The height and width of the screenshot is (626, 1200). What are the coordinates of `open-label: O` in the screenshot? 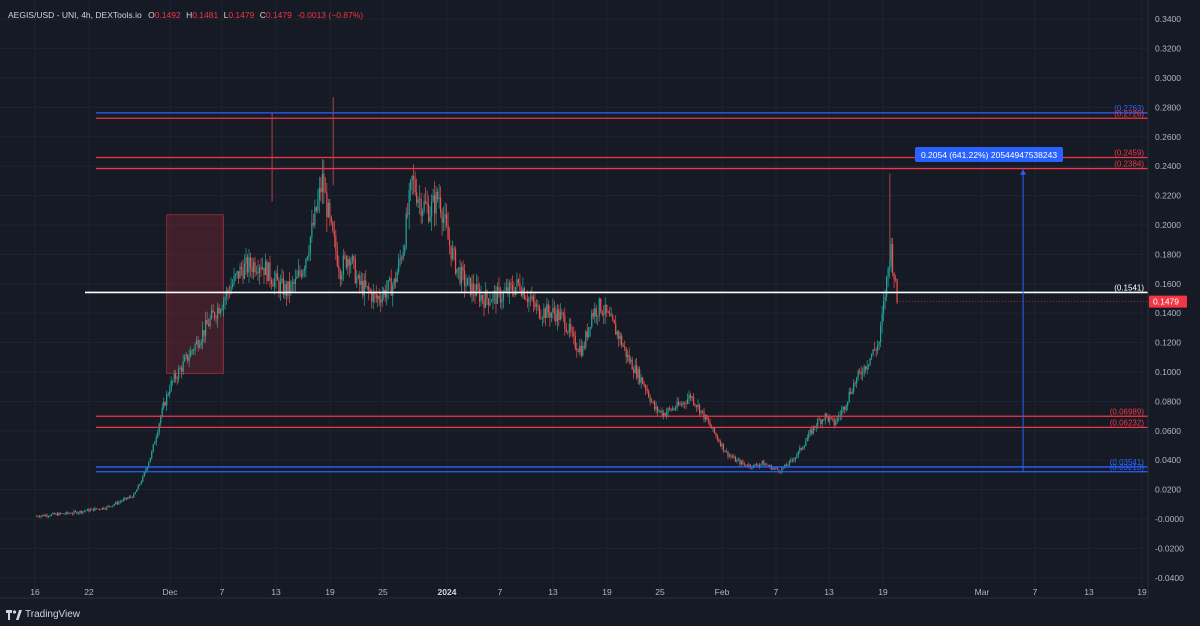 It's located at (151, 15).